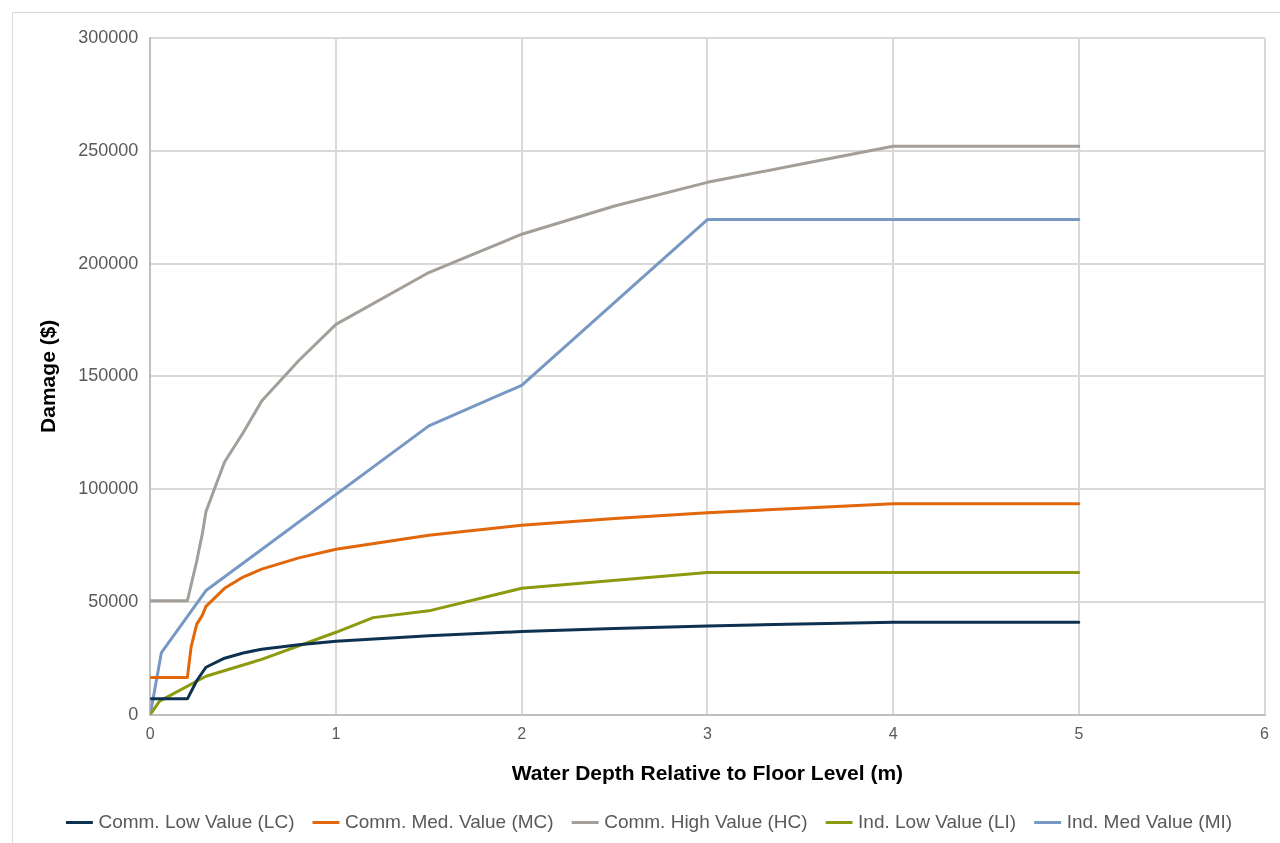 The height and width of the screenshot is (843, 1280). What do you see at coordinates (893, 733) in the screenshot?
I see `x-tick-label: 4` at bounding box center [893, 733].